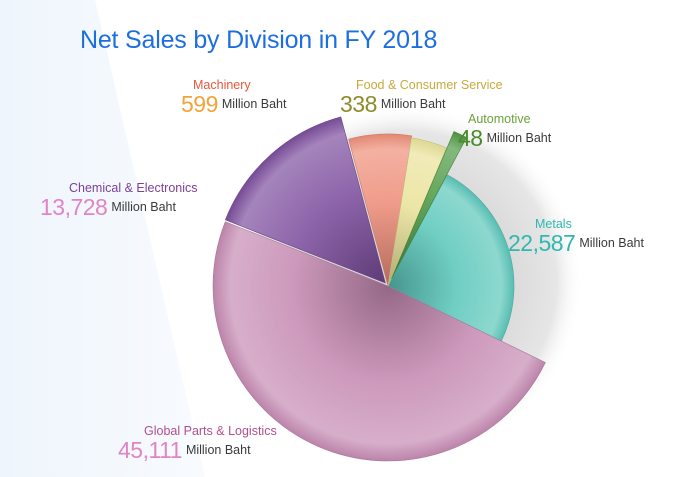 This screenshot has height=477, width=700. What do you see at coordinates (150, 449) in the screenshot?
I see `label-value-global-parts-logistics: 45,111` at bounding box center [150, 449].